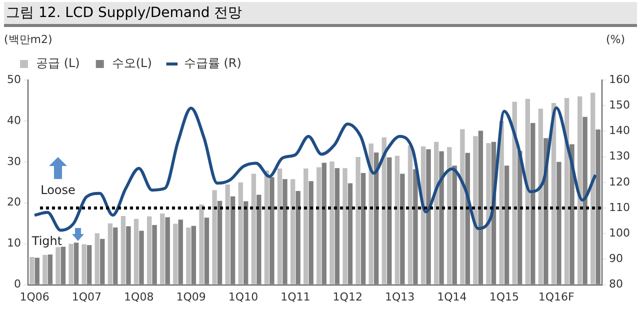 This screenshot has height=322, width=639. Describe the element at coordinates (58, 63) in the screenshot. I see `legend-label: 공급 (L)` at that location.